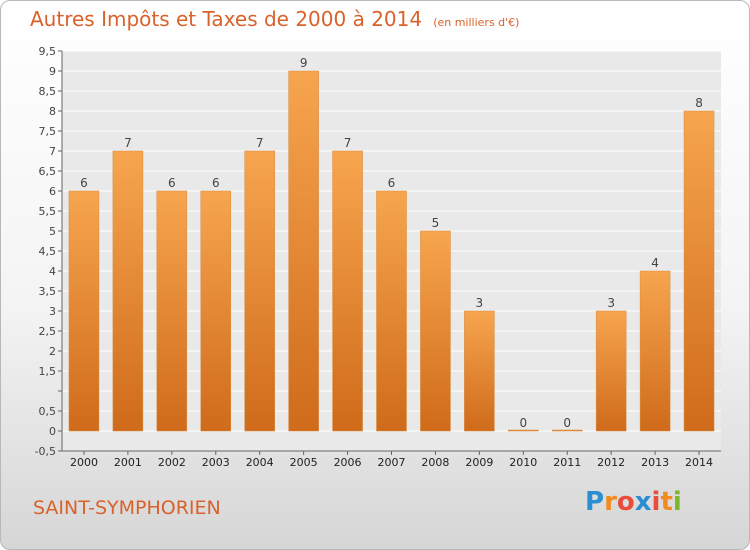  What do you see at coordinates (479, 462) in the screenshot?
I see `x-tick-label: 2009` at bounding box center [479, 462].